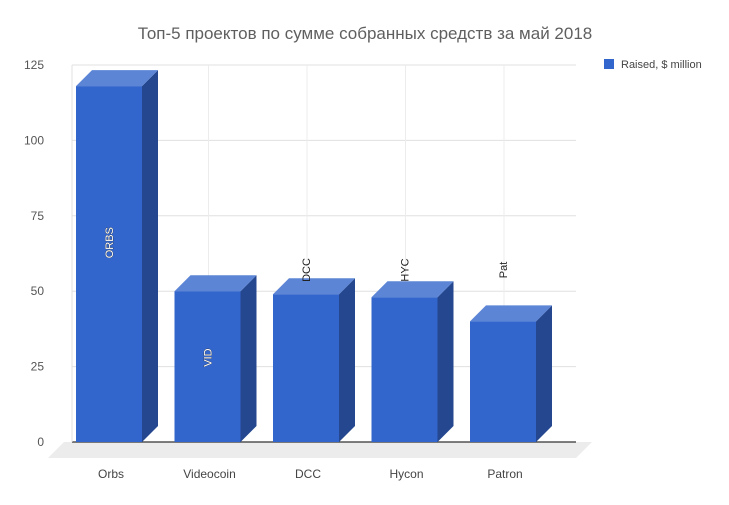 The image size is (729, 505). What do you see at coordinates (111, 474) in the screenshot?
I see `x-tick-label: Orbs` at bounding box center [111, 474].